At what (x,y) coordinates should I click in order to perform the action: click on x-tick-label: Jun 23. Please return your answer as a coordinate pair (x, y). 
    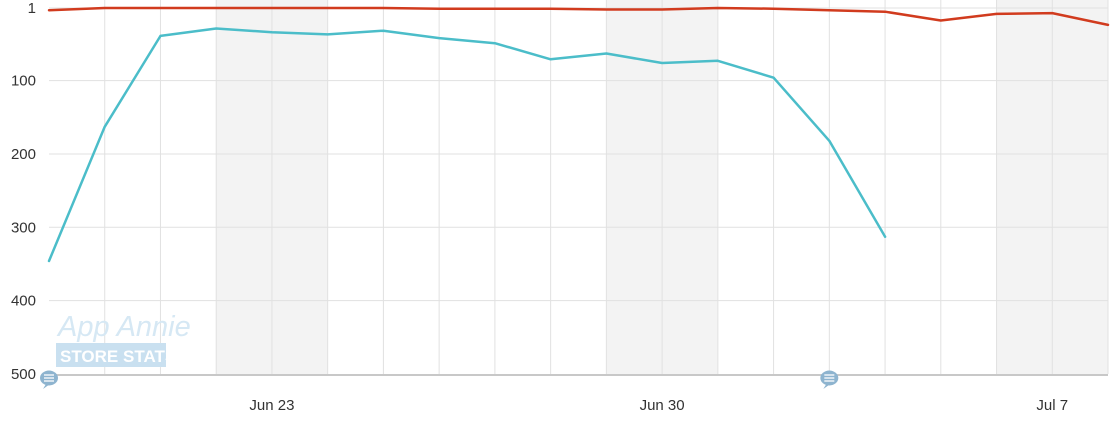
    Looking at the image, I should click on (271, 405).